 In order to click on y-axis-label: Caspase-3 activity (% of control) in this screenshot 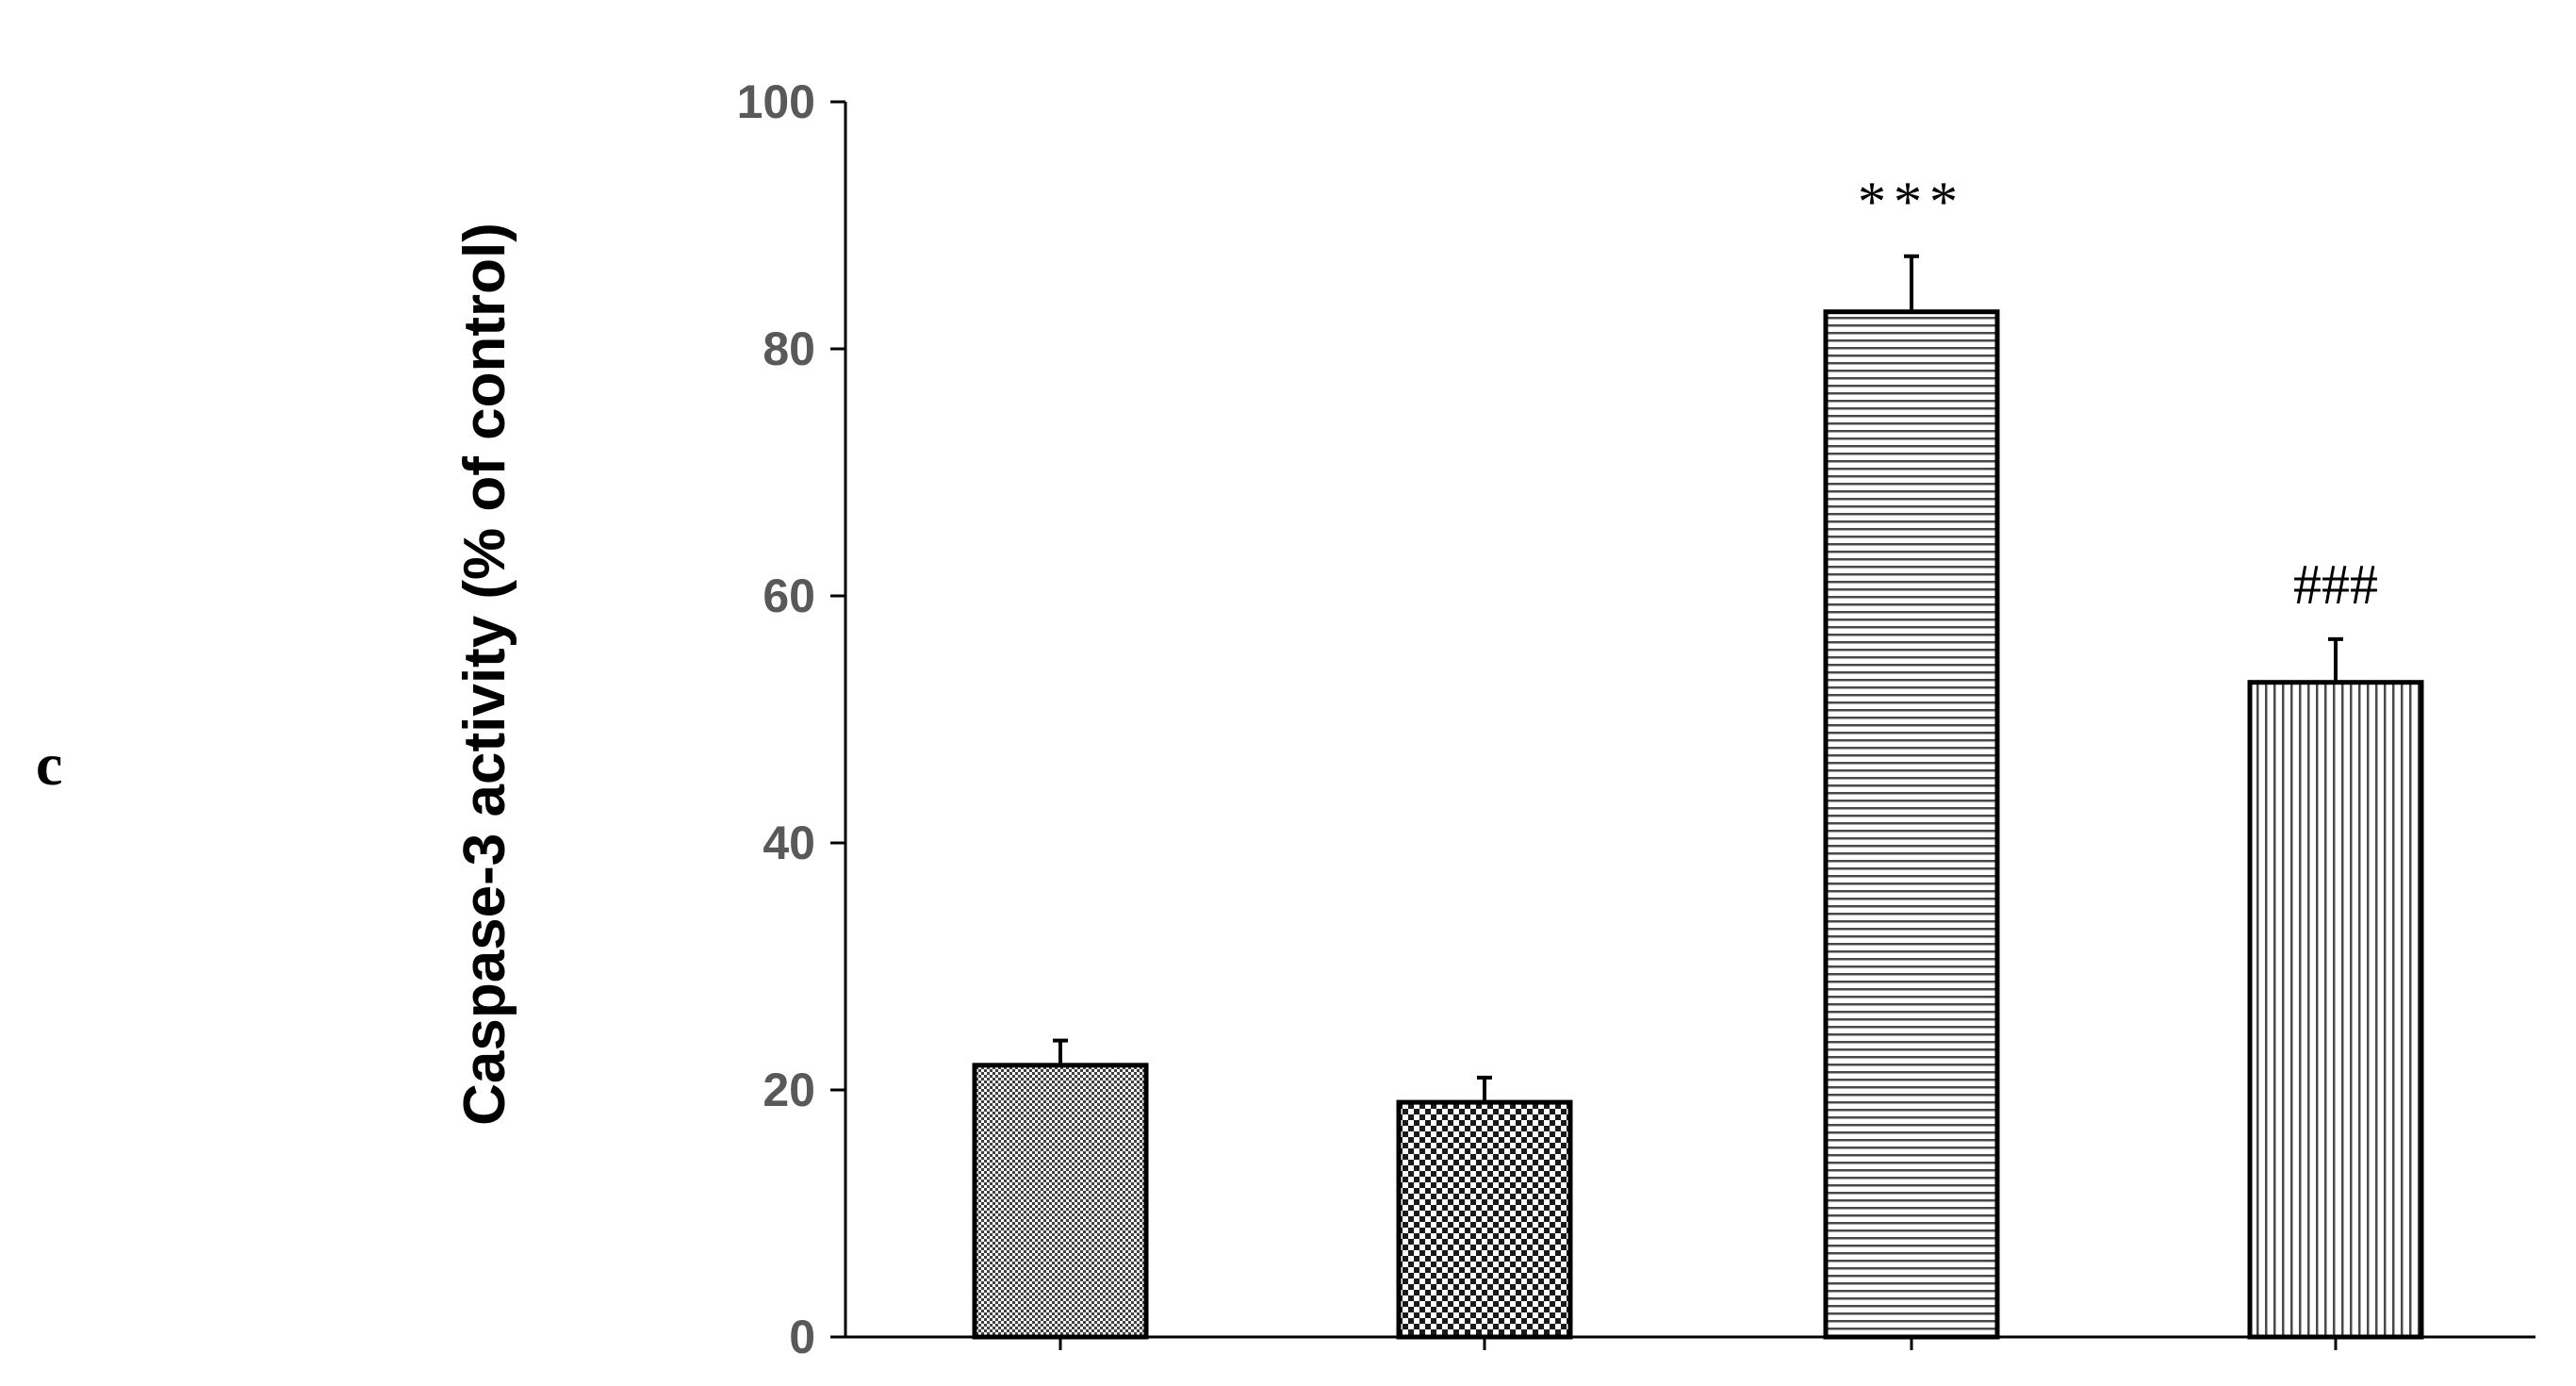, I will do `click(485, 674)`.